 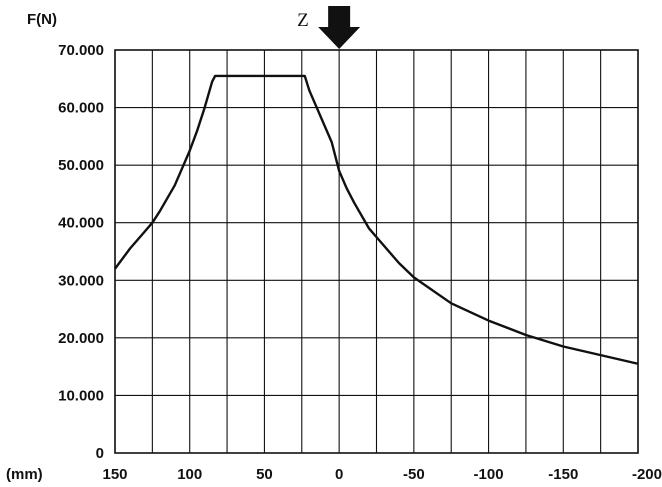 I want to click on y-tick-label: 50.000, so click(x=81, y=165).